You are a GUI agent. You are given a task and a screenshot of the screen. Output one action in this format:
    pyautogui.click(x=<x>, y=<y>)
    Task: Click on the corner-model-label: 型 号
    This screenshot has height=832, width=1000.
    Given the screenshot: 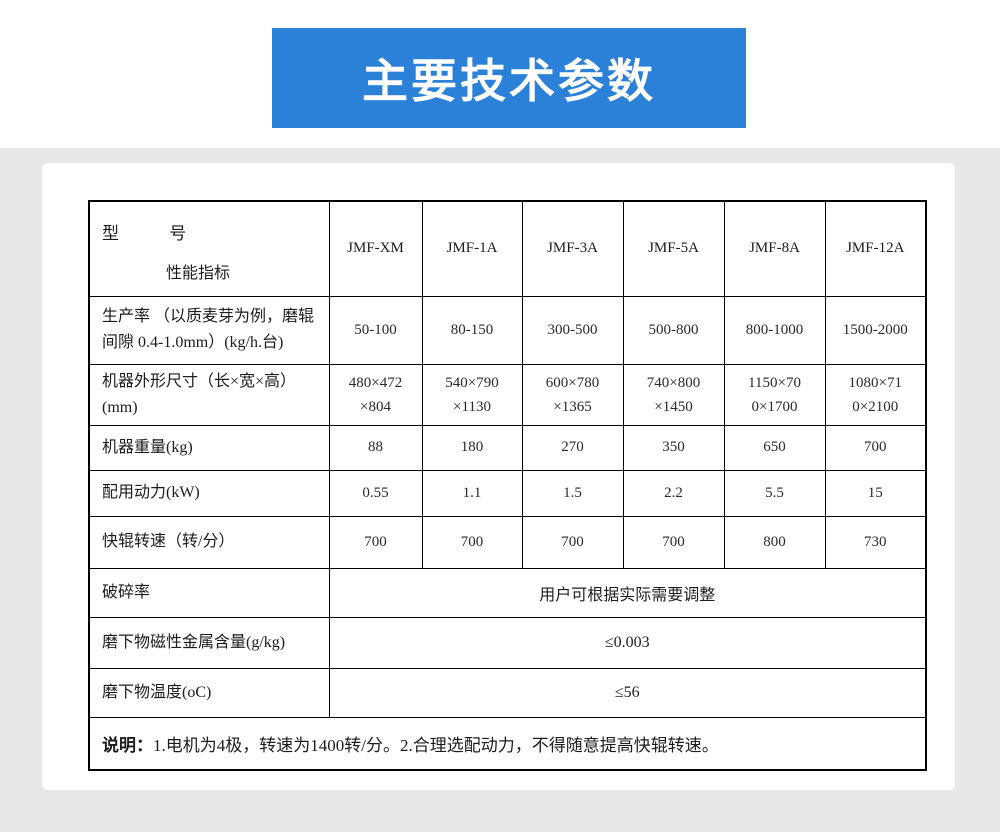 What is the action you would take?
    pyautogui.click(x=144, y=233)
    